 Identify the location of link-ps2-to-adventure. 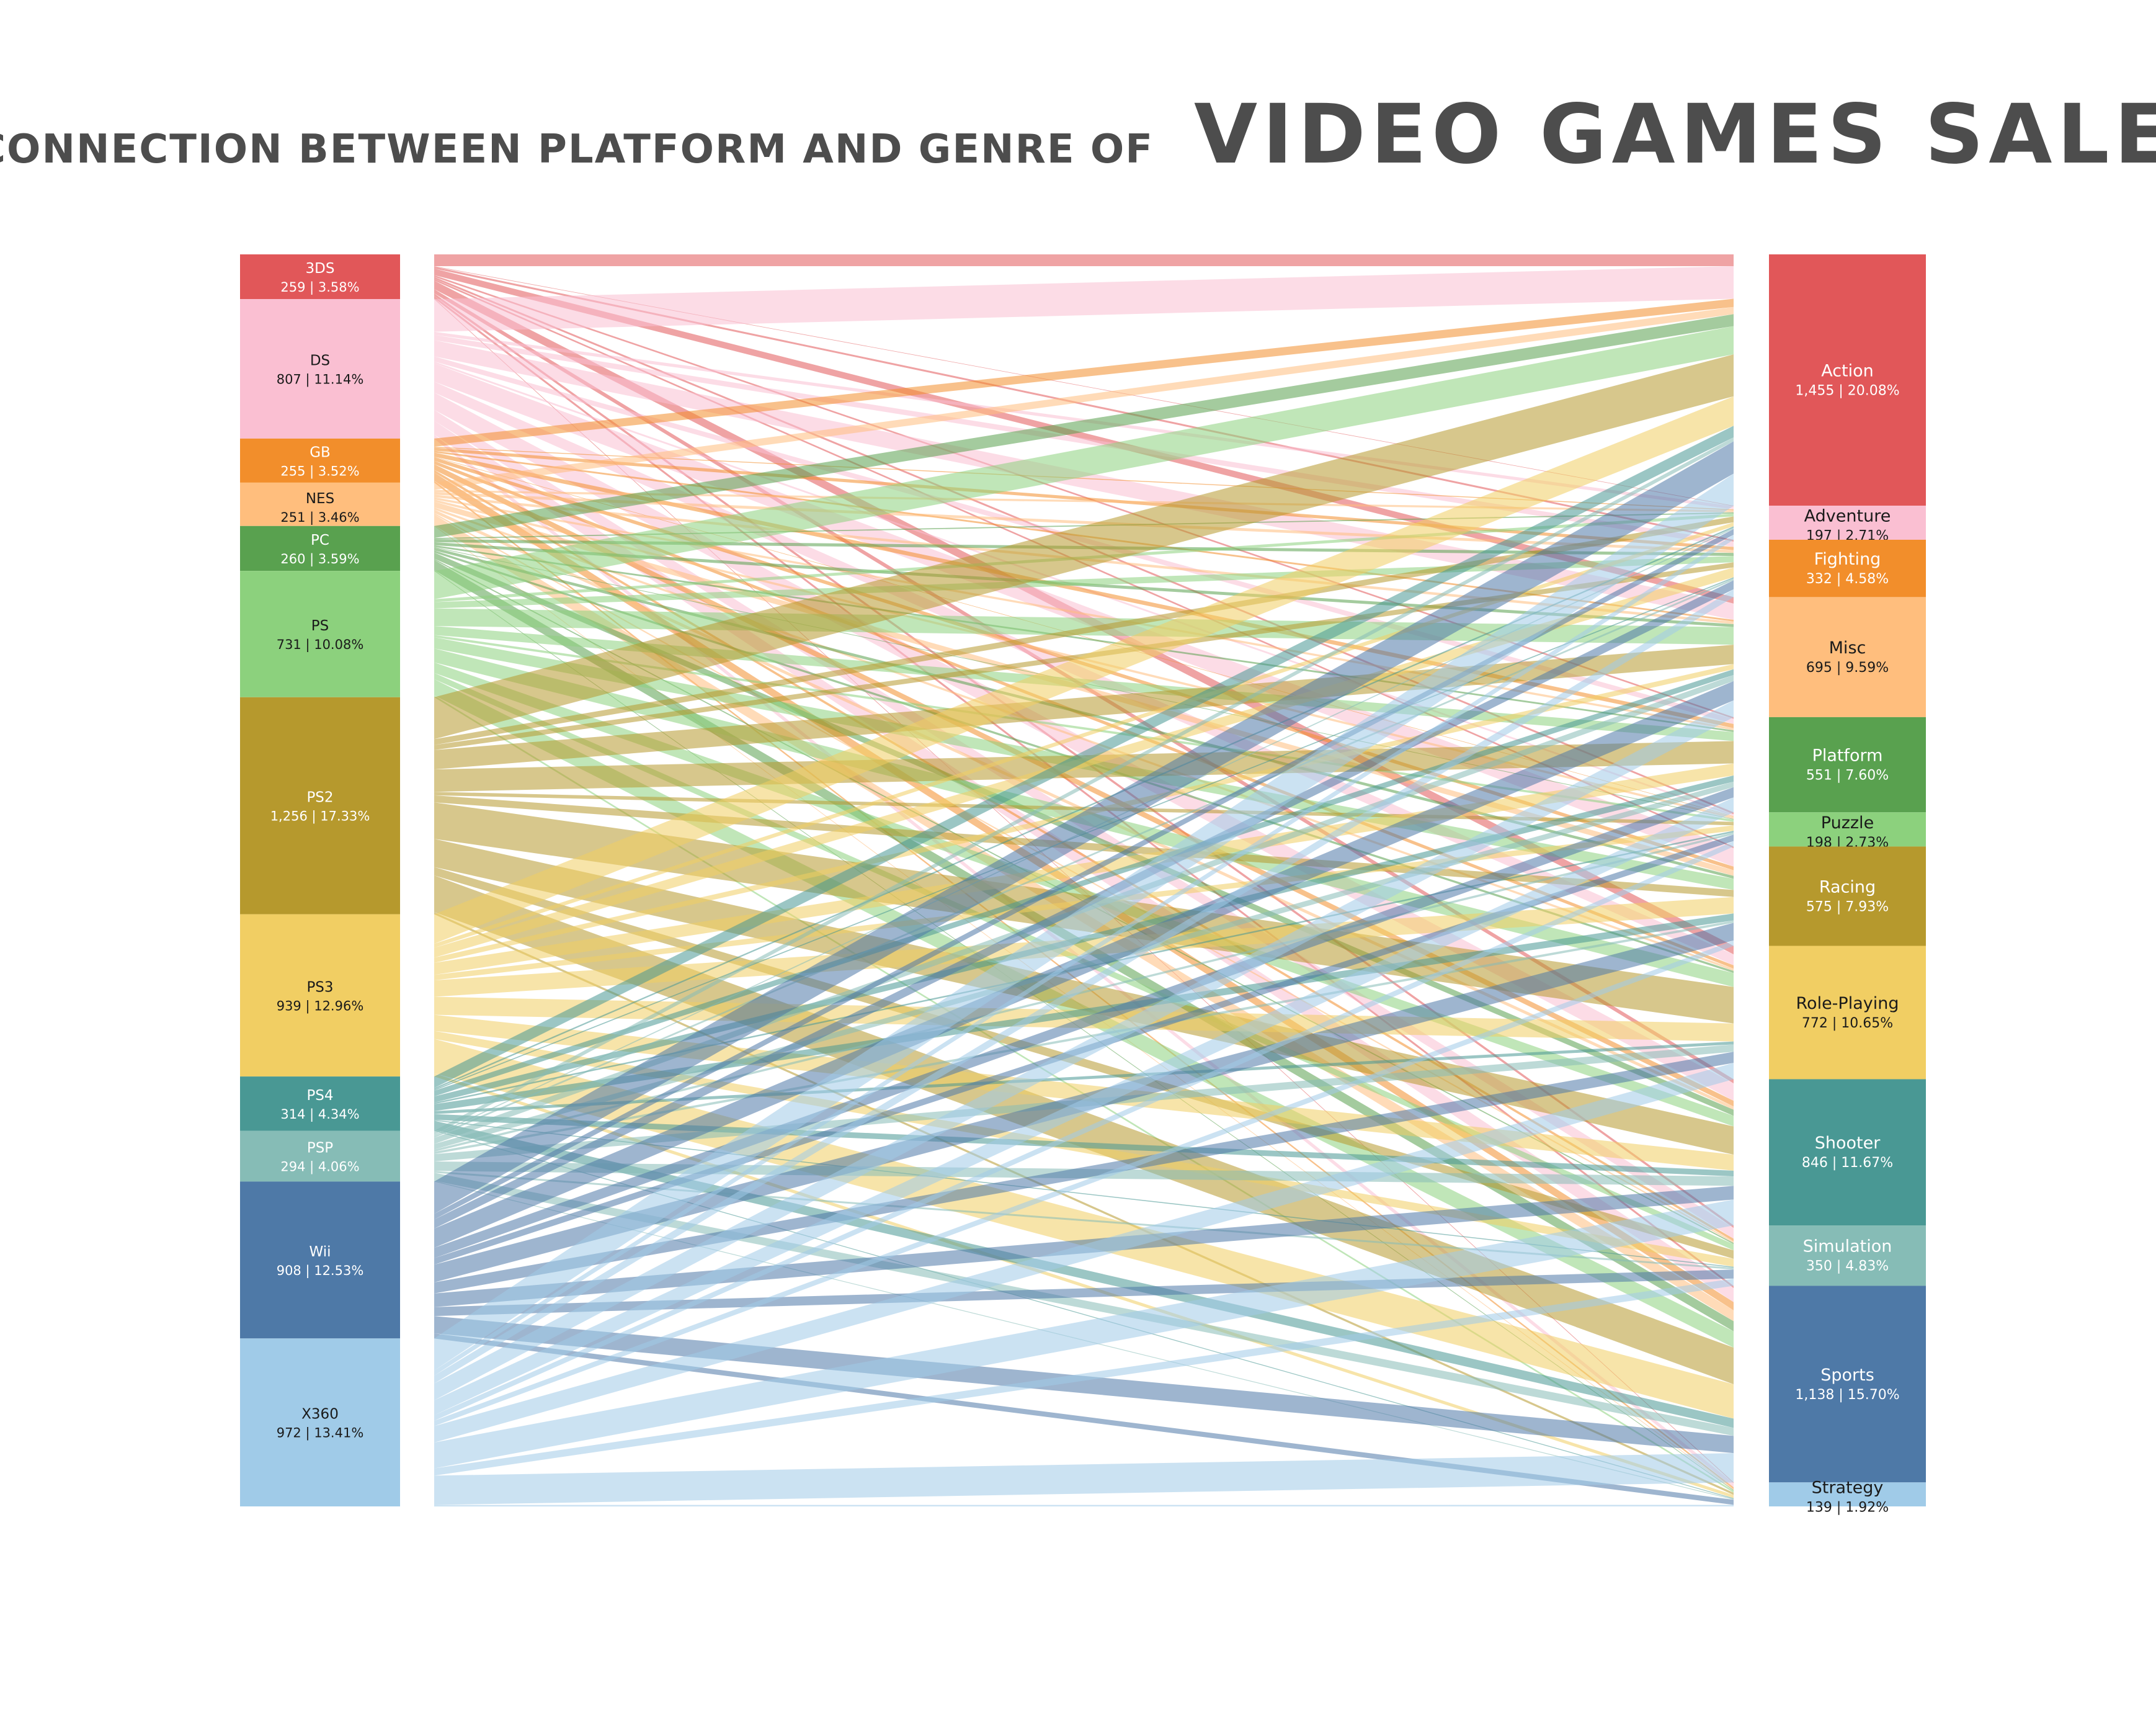
(1084, 630).